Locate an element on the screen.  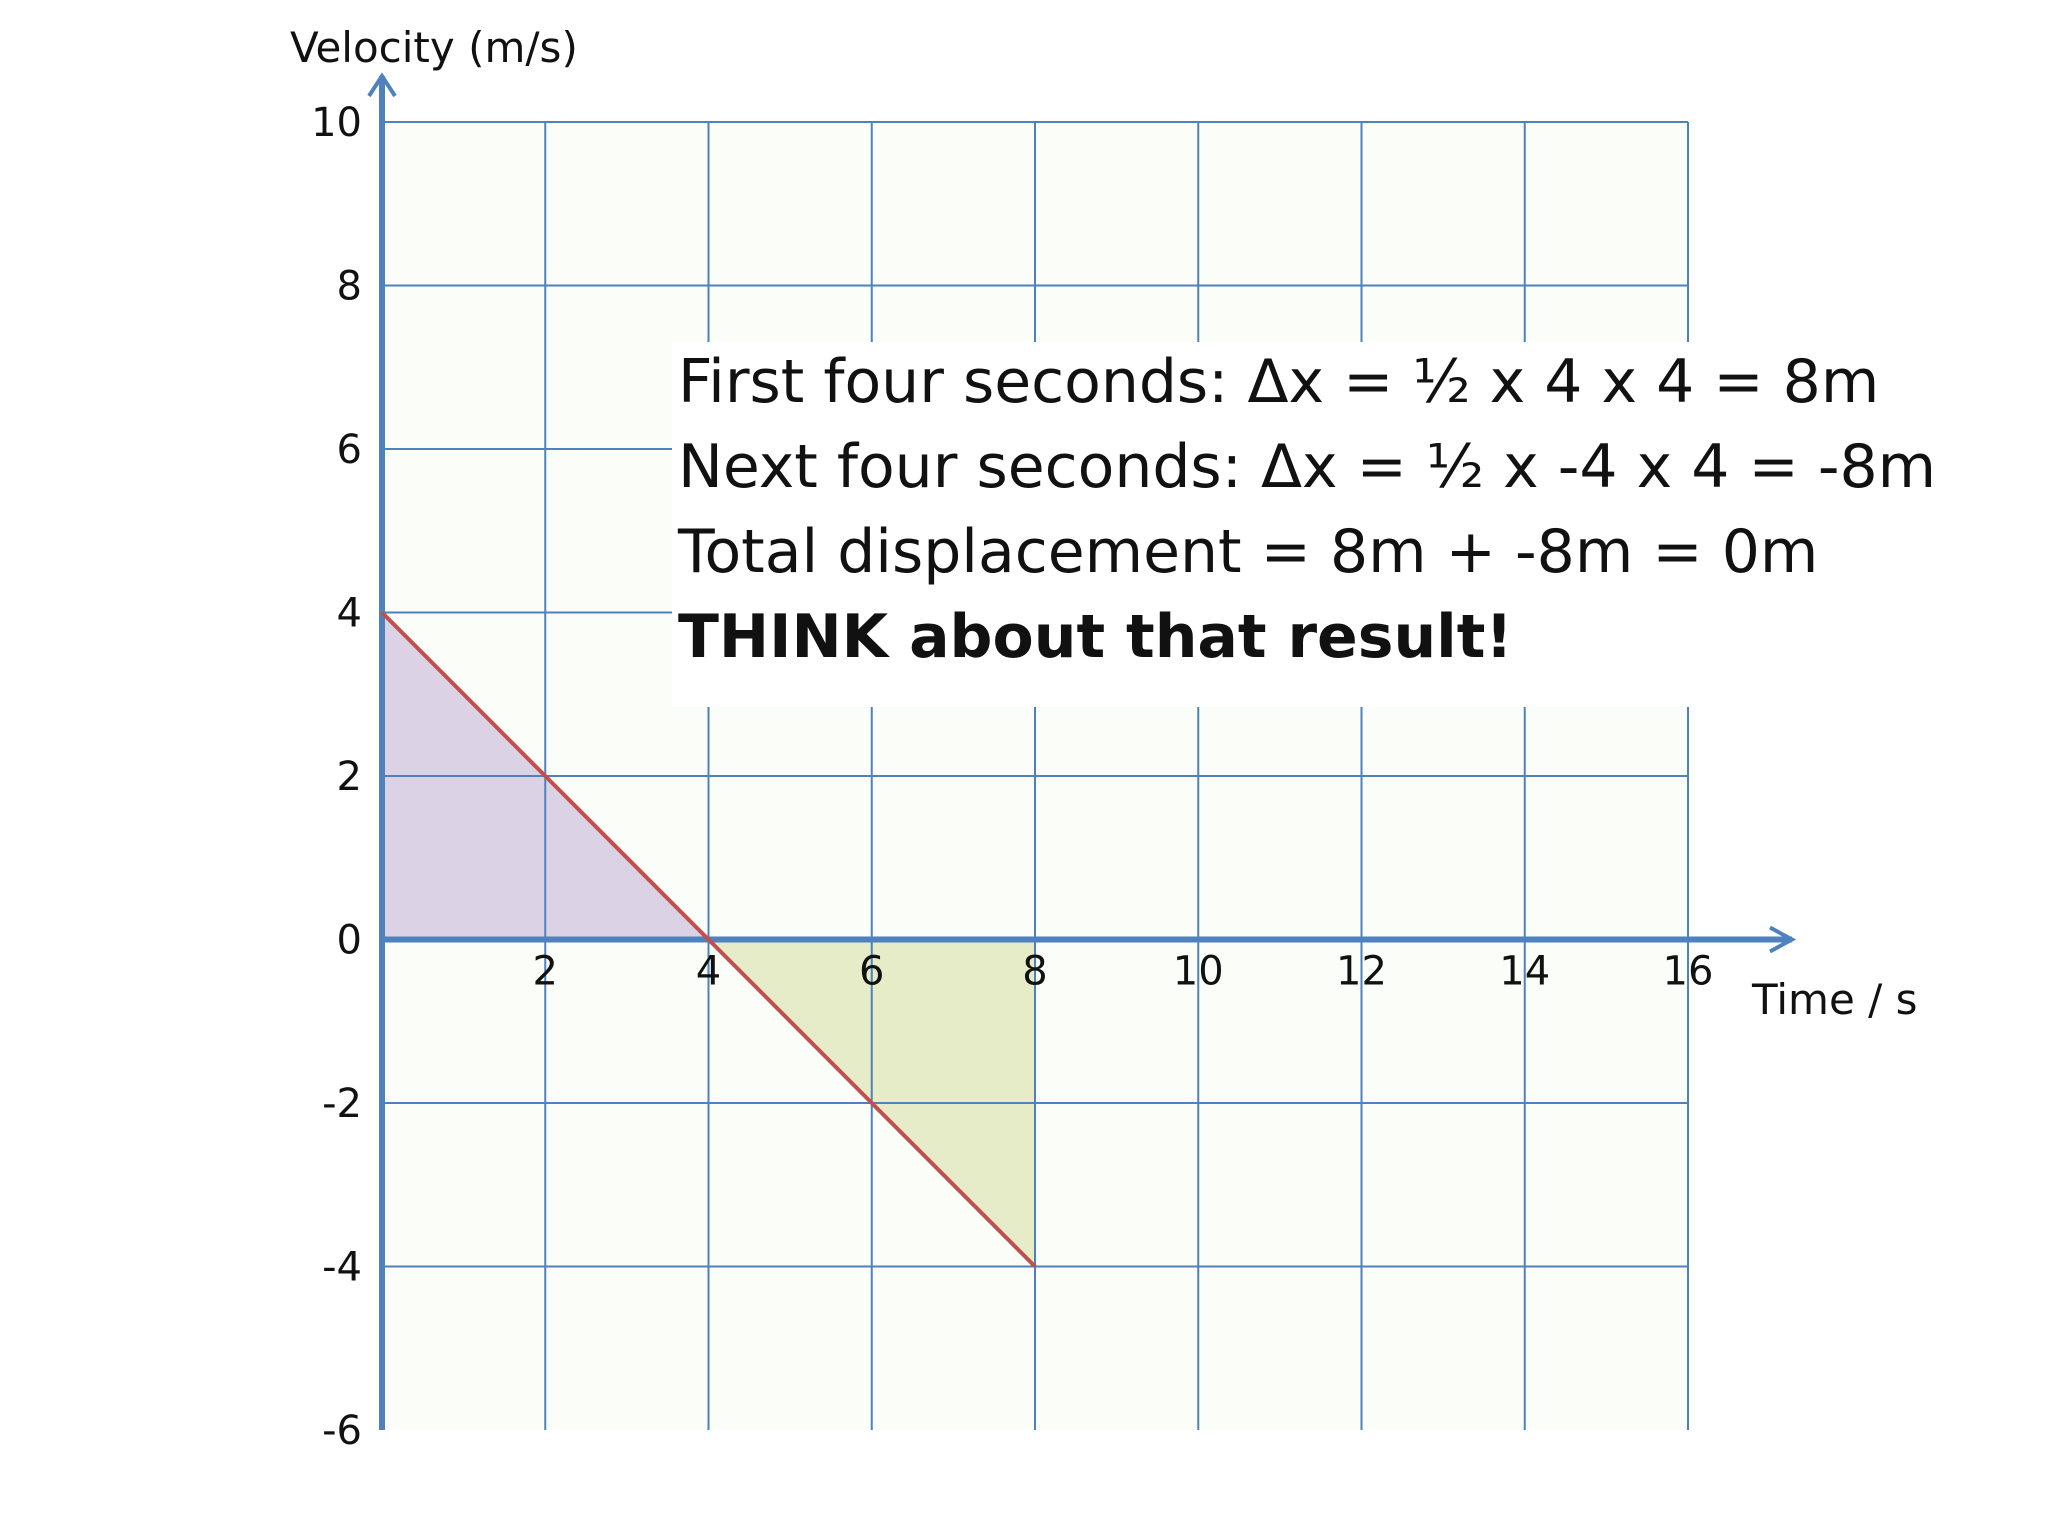
y-tick-label: 6 is located at coordinates (349, 450).